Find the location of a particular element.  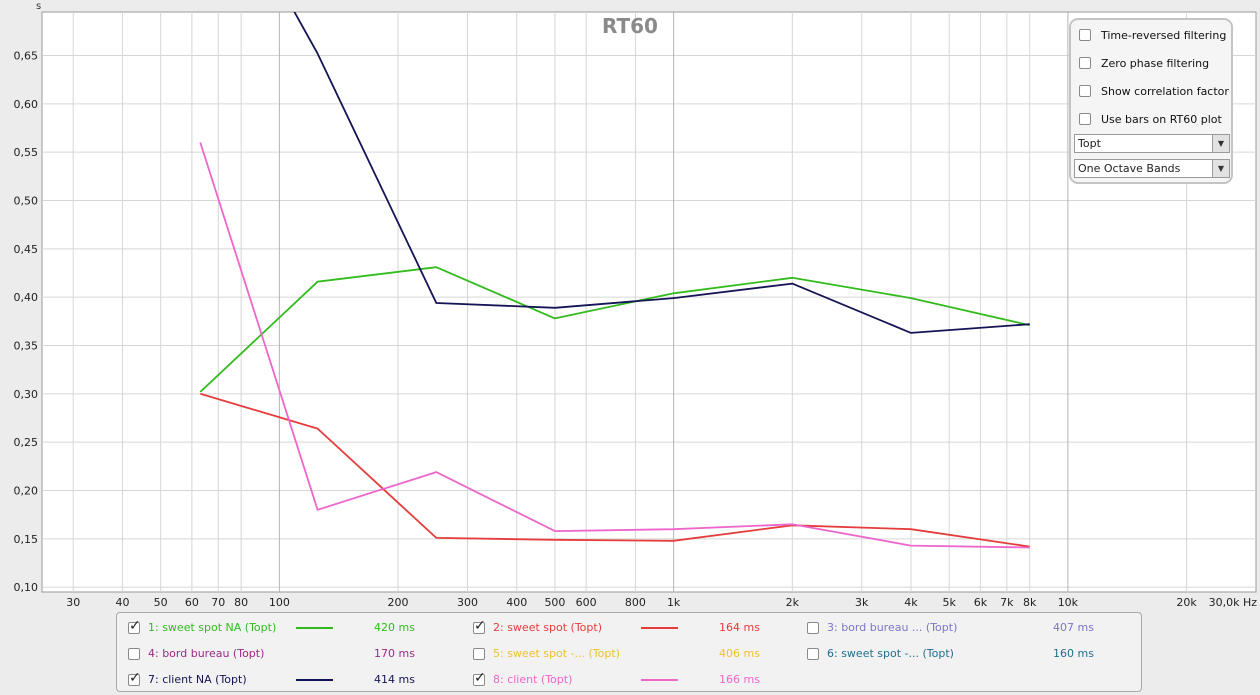

show-correlation-checkbox is located at coordinates (1085, 91).